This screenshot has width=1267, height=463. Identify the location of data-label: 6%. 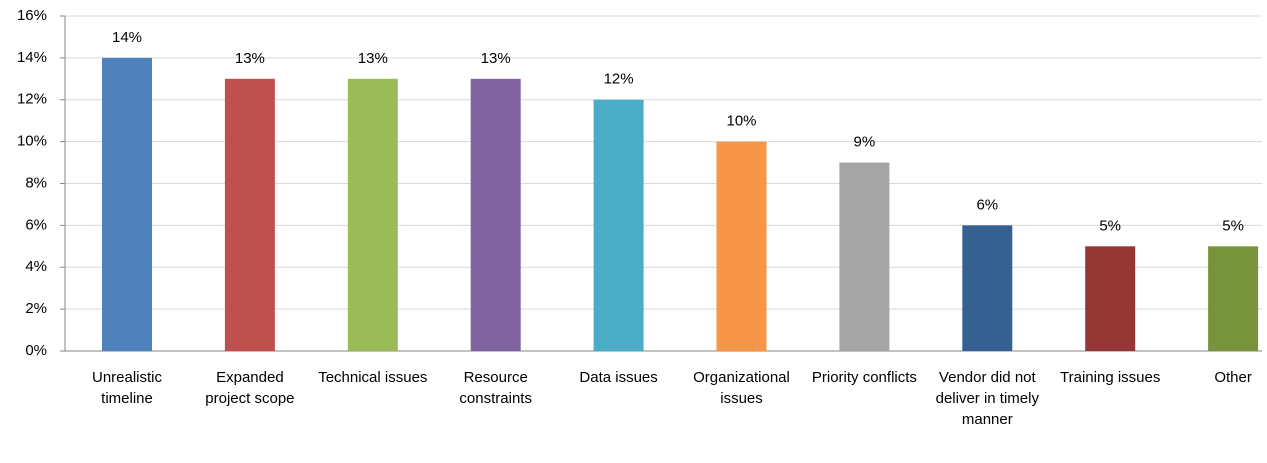
(987, 204).